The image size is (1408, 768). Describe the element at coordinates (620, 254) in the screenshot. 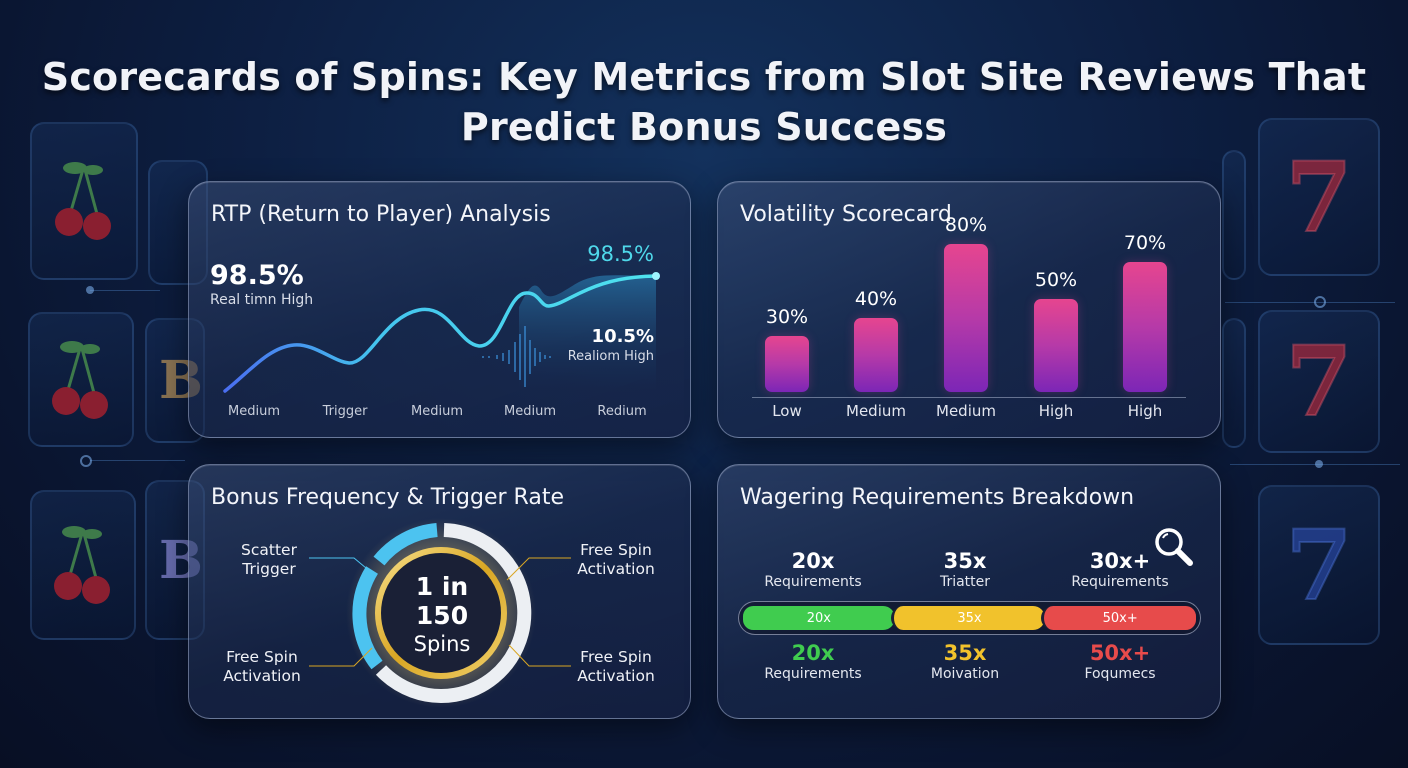

I see `rtp-peak-label: 98.5%` at that location.